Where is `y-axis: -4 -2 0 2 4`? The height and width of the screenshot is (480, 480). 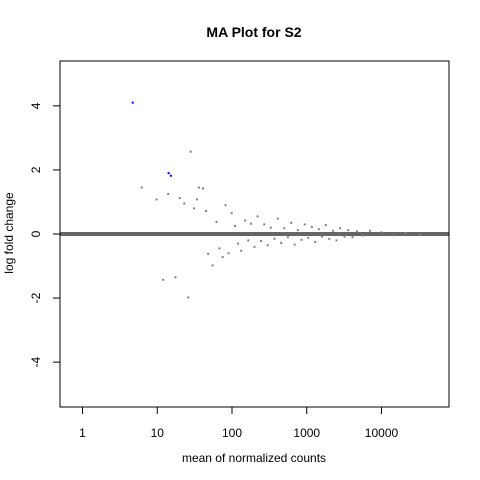 y-axis: -4 -2 0 2 4 is located at coordinates (45, 234).